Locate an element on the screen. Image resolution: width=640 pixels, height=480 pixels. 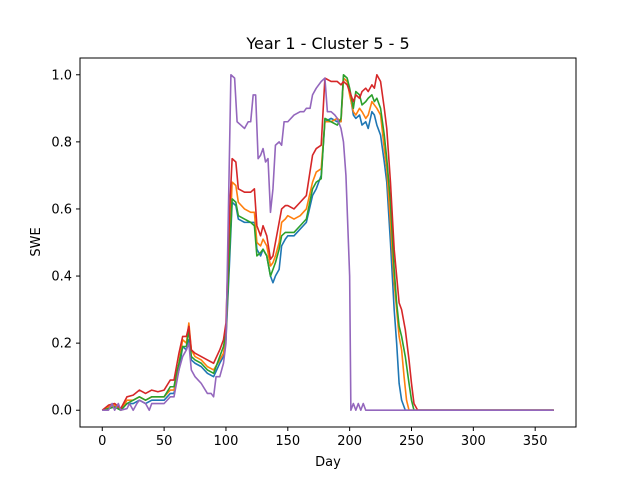
x-tick-label: 300 is located at coordinates (473, 441).